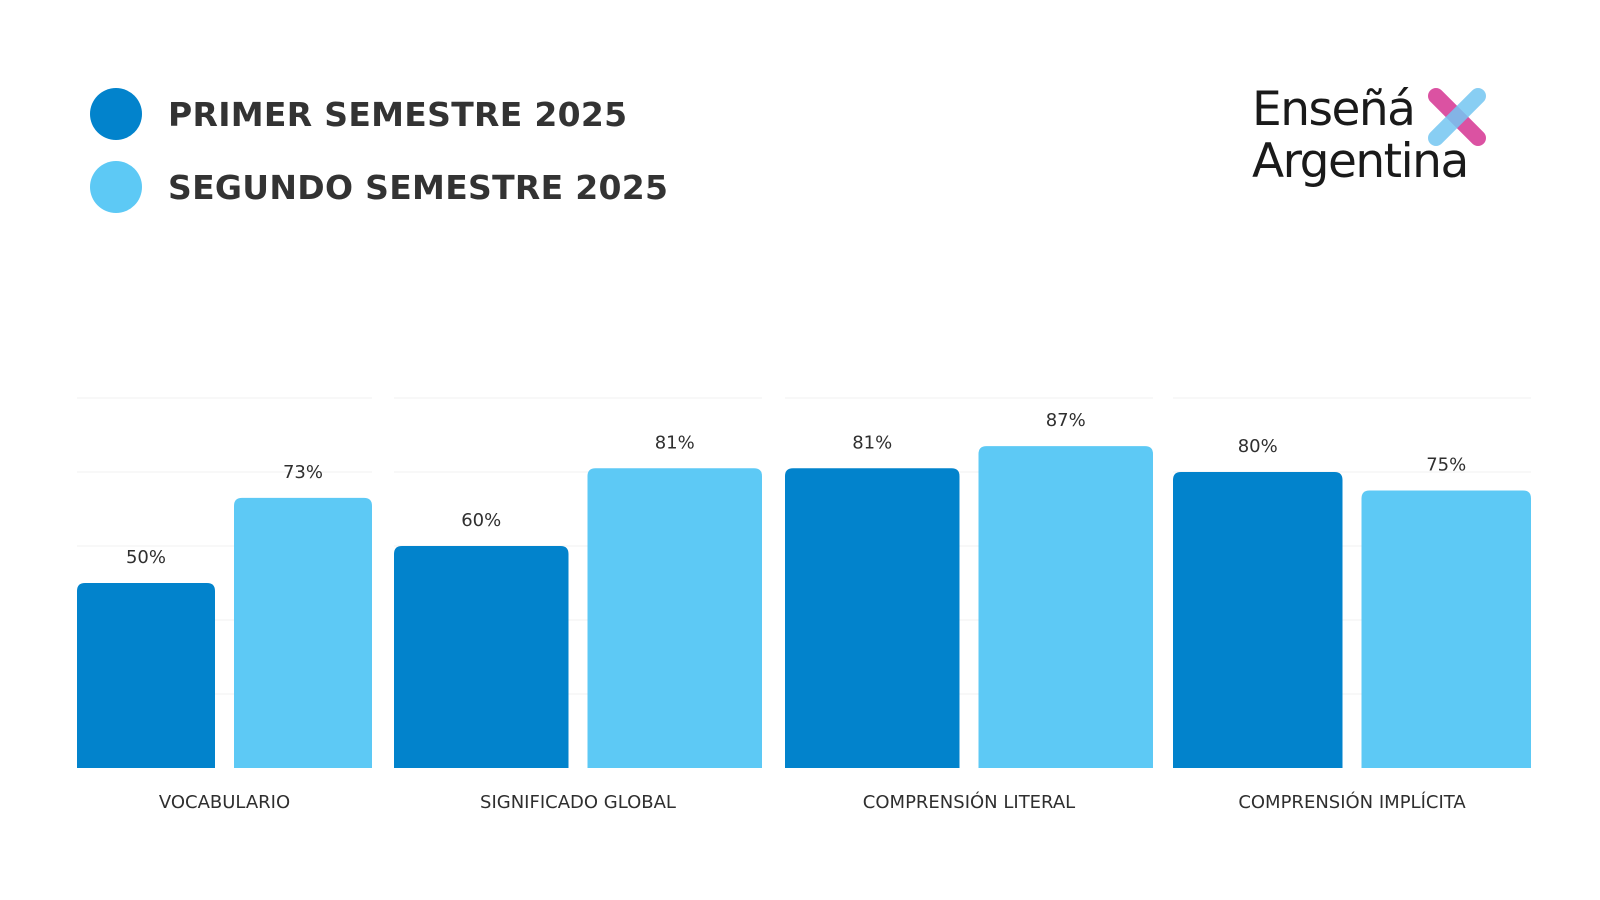  What do you see at coordinates (1360, 161) in the screenshot?
I see `logo-text-line2: Argentina` at bounding box center [1360, 161].